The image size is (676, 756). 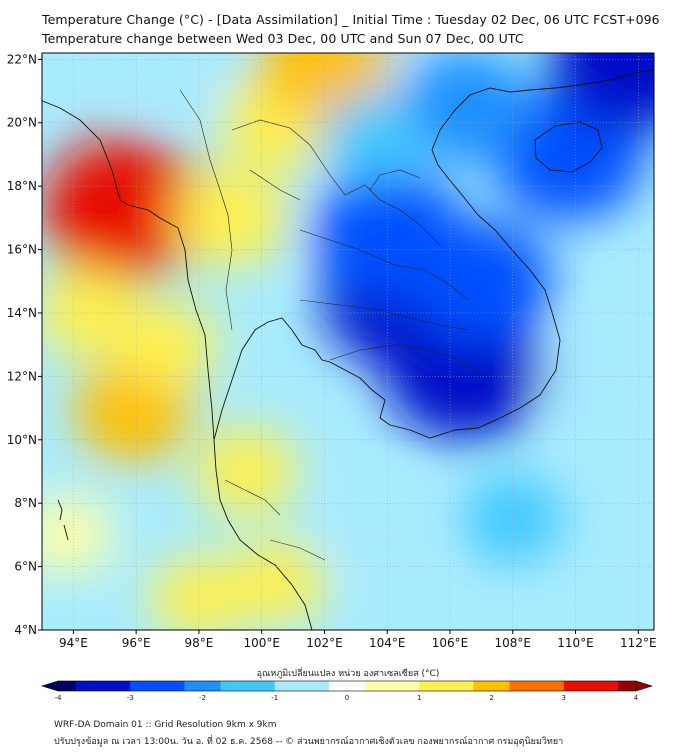 I want to click on lon-tick-label: 110°E, so click(x=575, y=643).